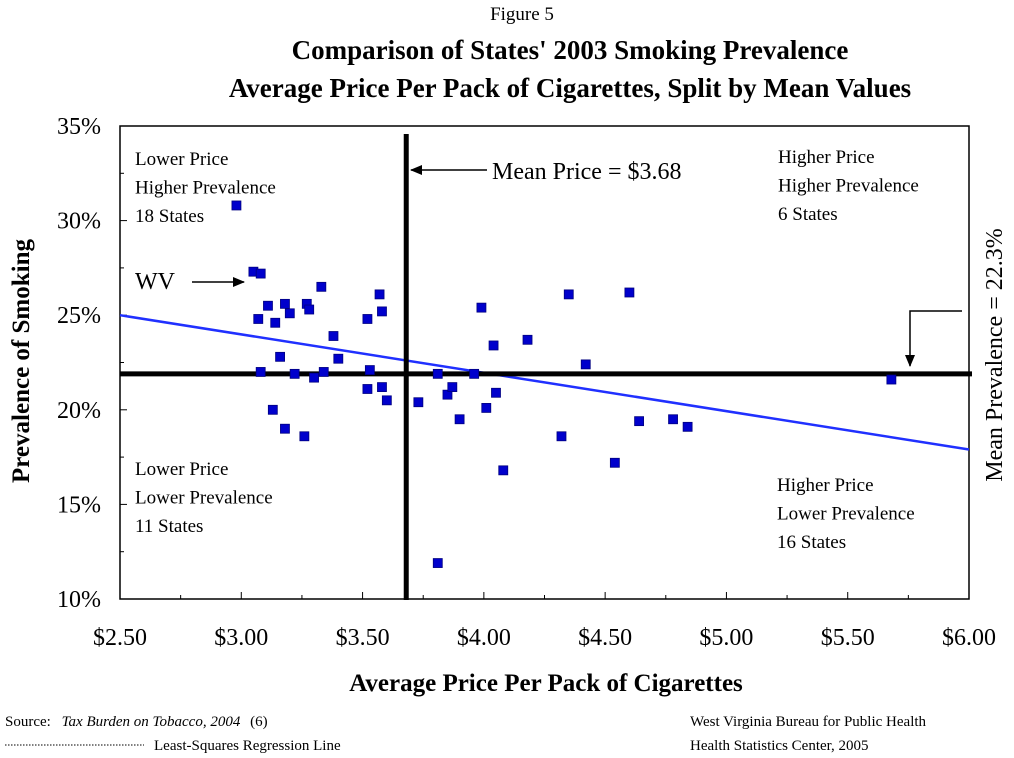 This screenshot has height=758, width=1014. I want to click on x-tick-label: $6.00, so click(969, 638).